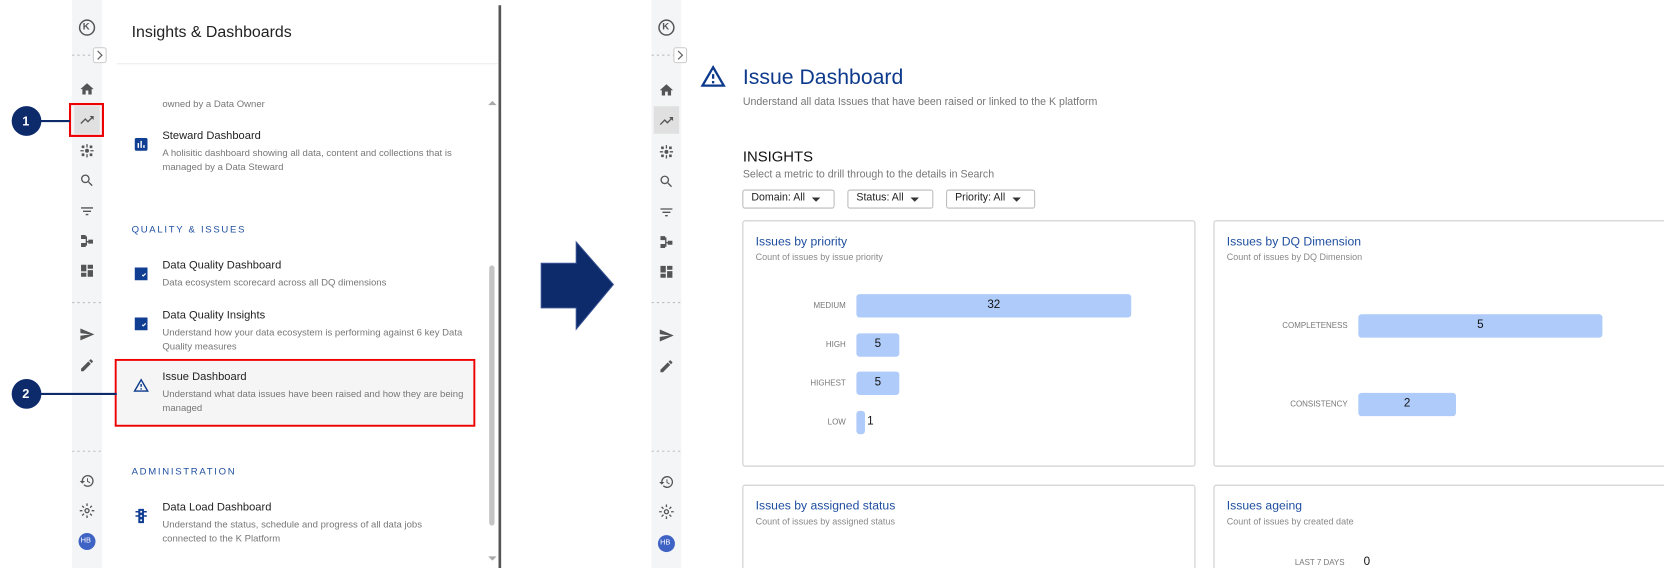 This screenshot has width=1664, height=568. I want to click on filter-label: Domain: All, so click(778, 198).